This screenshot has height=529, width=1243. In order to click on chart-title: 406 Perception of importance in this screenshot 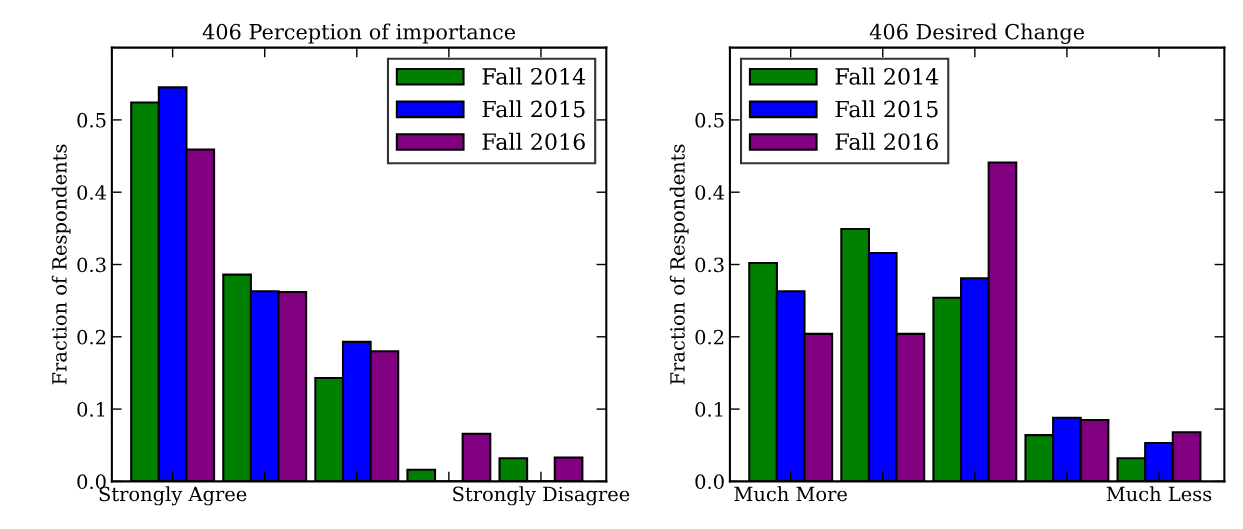, I will do `click(359, 33)`.